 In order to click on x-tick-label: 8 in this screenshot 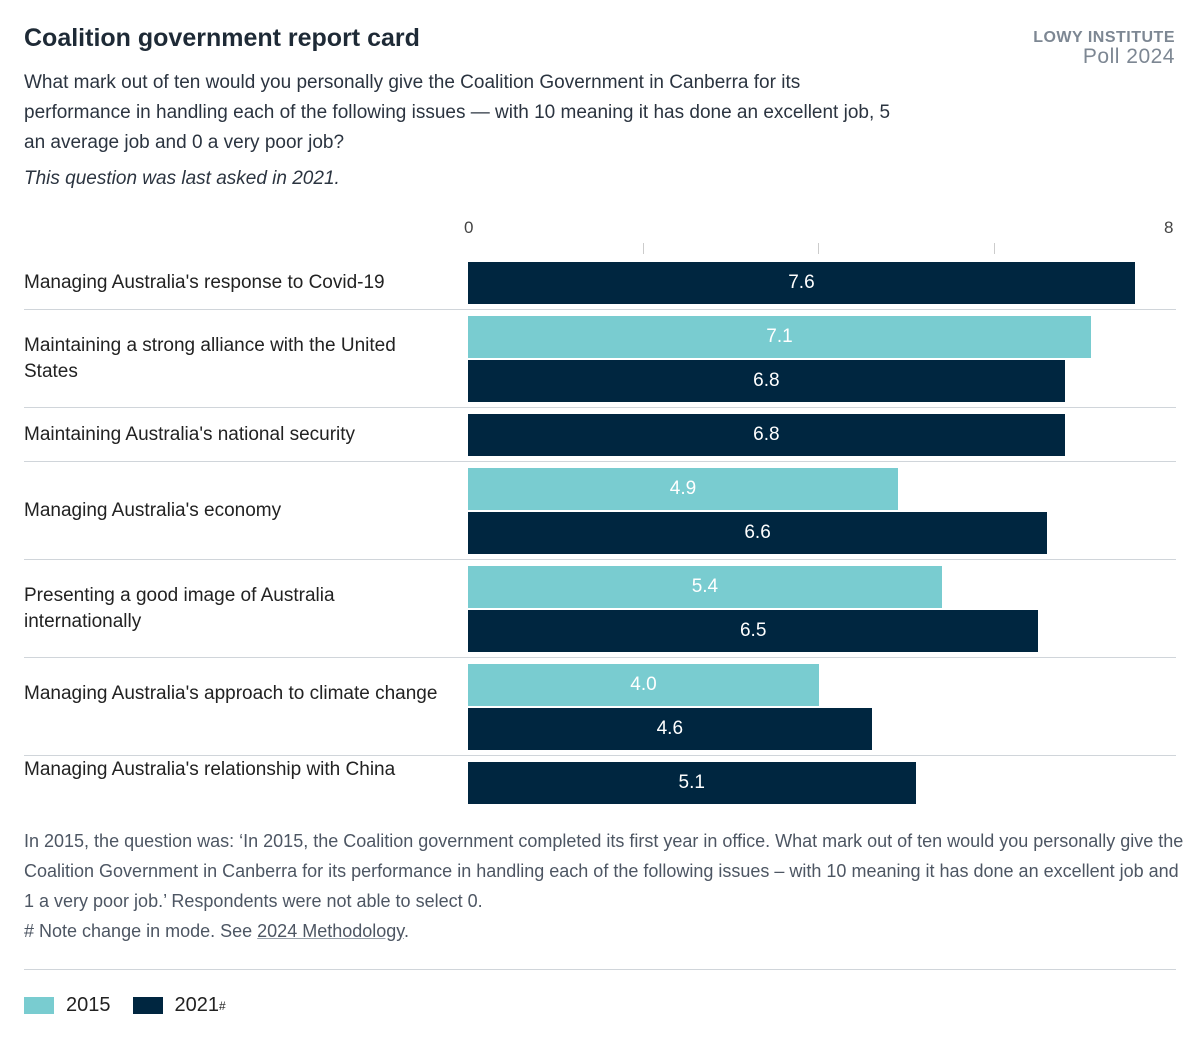, I will do `click(1169, 227)`.